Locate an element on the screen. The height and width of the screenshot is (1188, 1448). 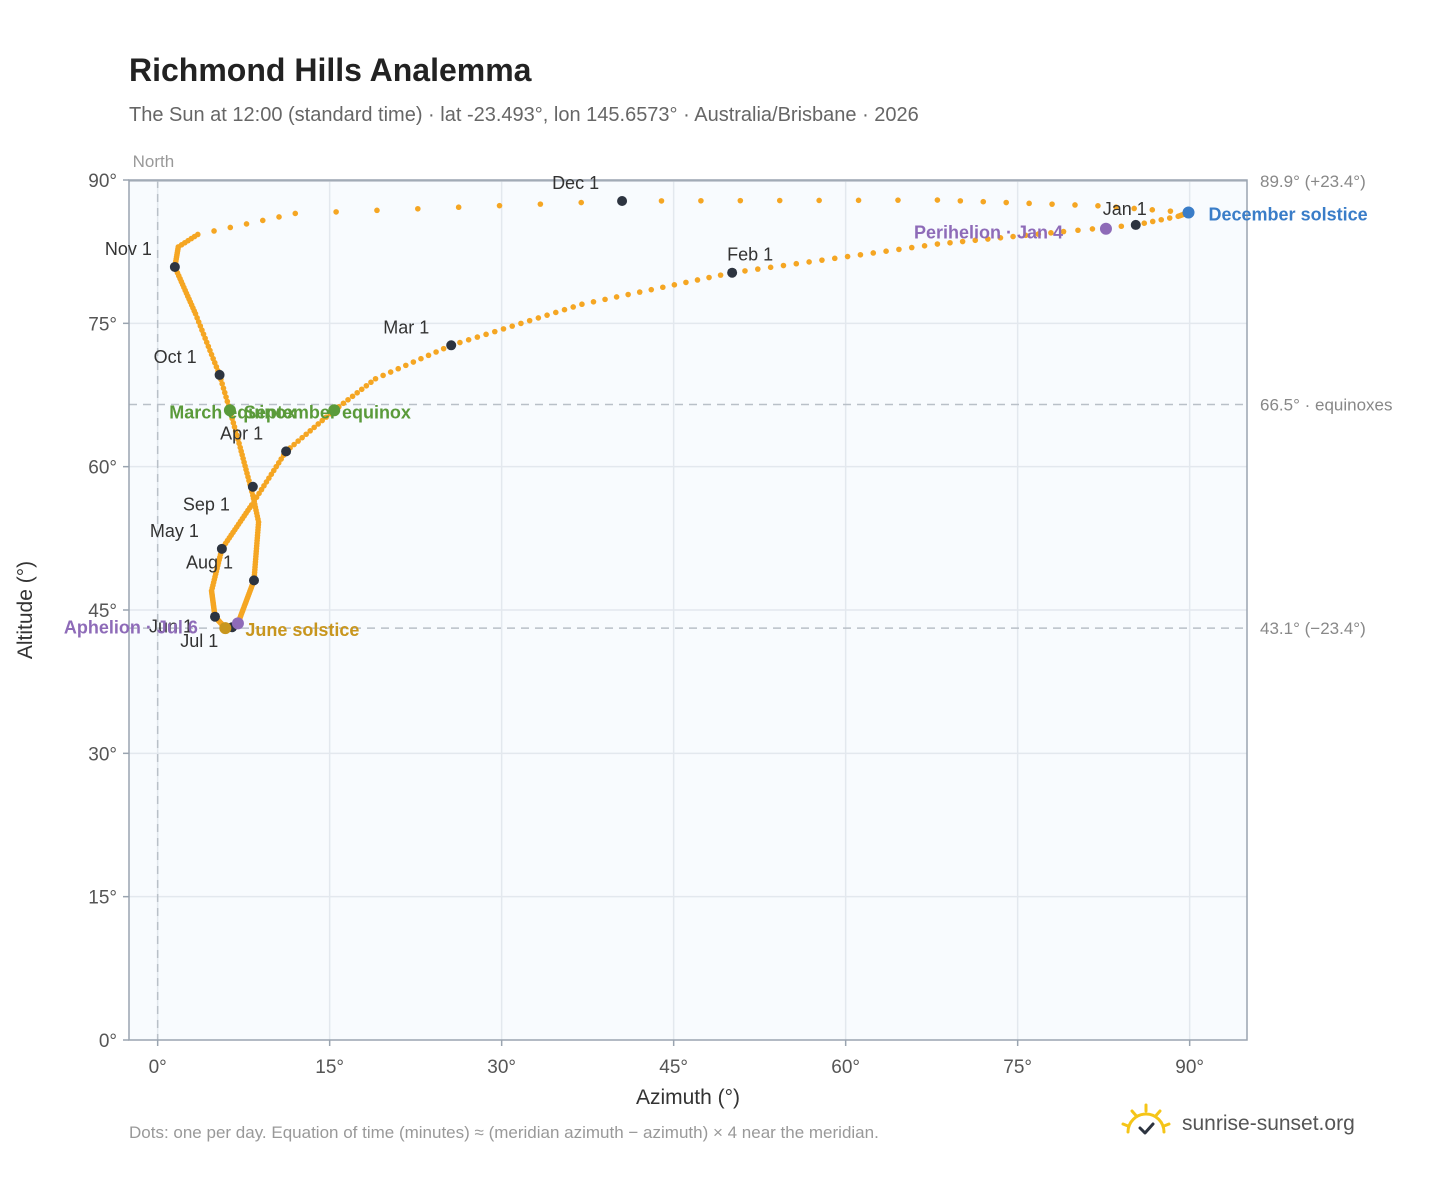
month-label: Nov 1 is located at coordinates (128, 249).